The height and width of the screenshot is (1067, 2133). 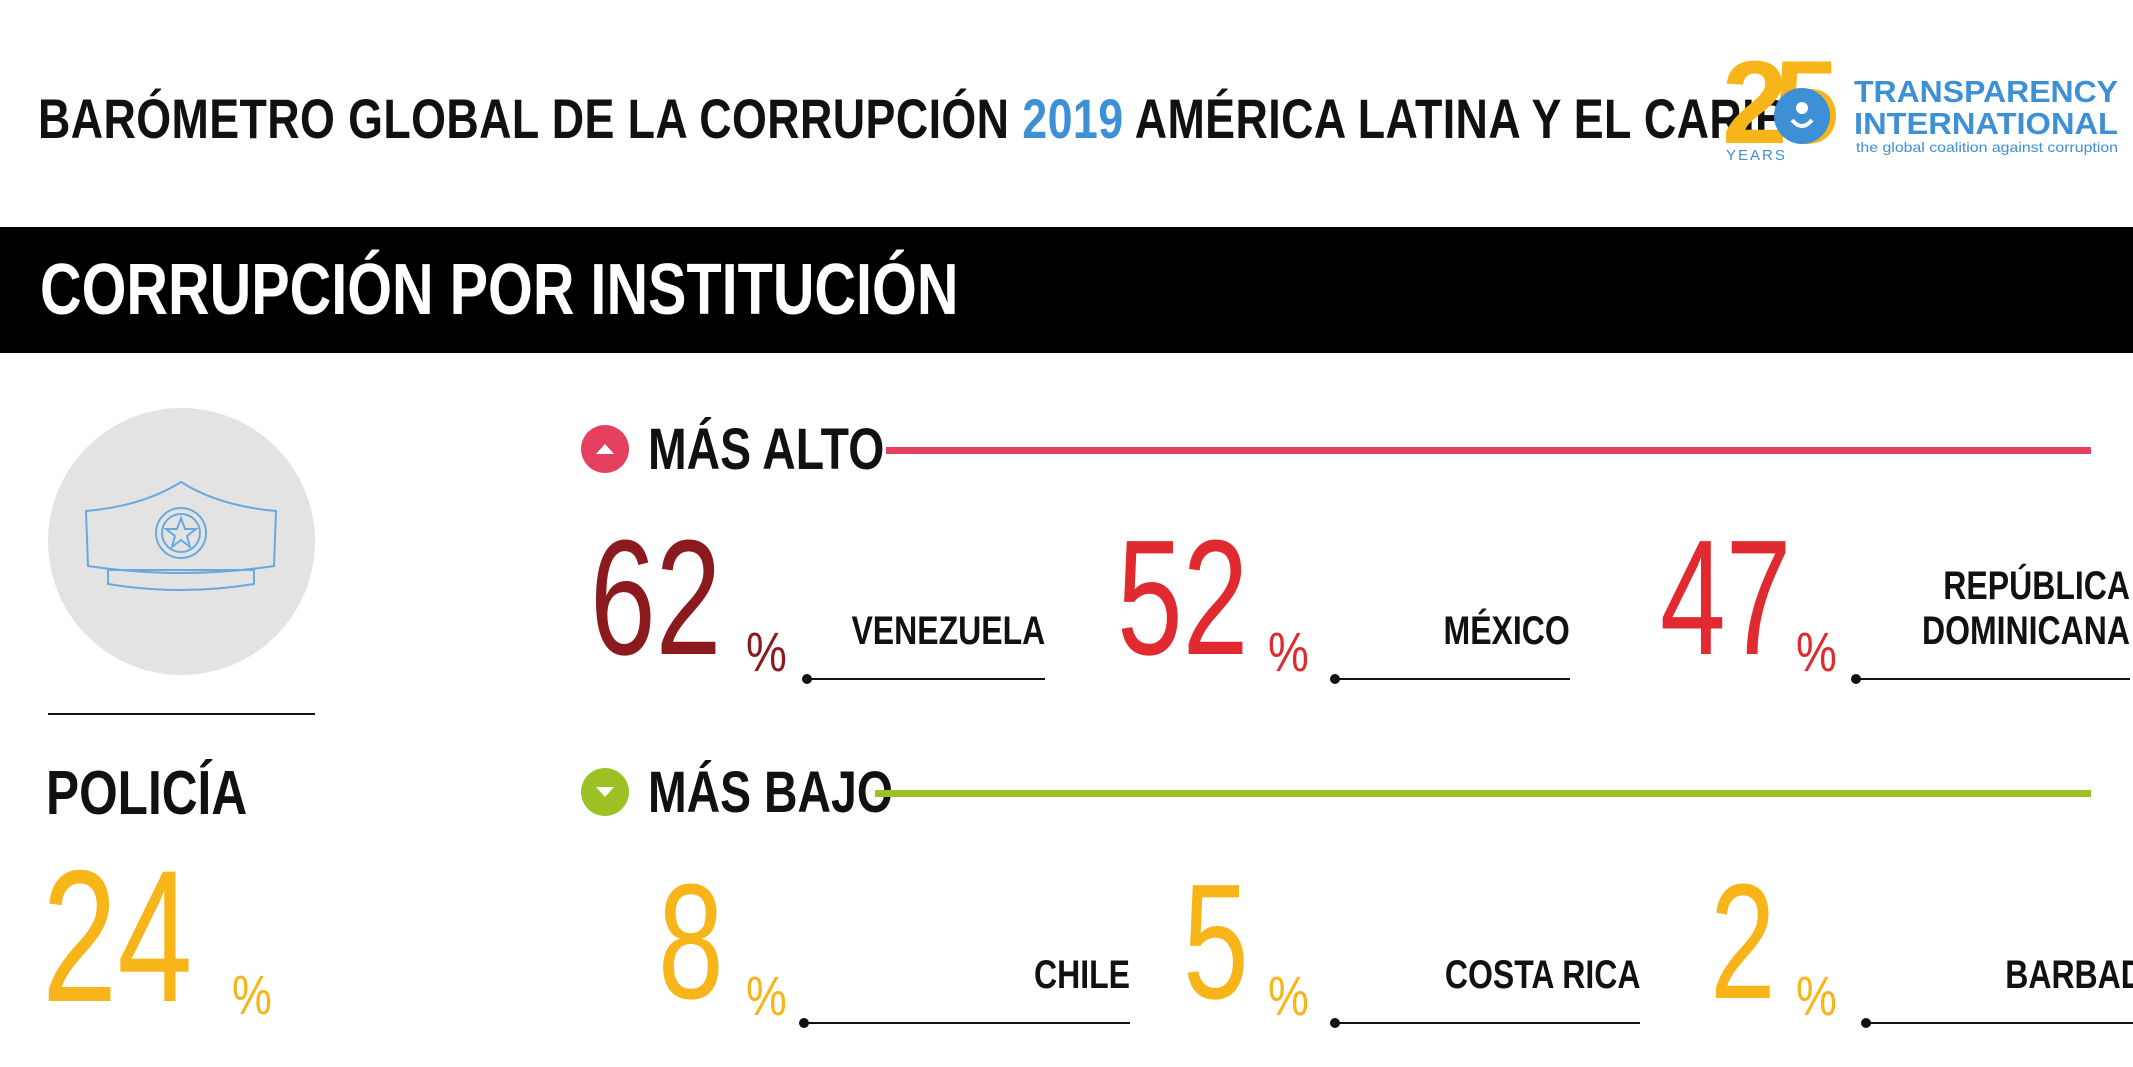 What do you see at coordinates (530, 118) in the screenshot?
I see `title-text-start: BARÓMETRO GLOBAL DE LA CORRUPCIÓN` at bounding box center [530, 118].